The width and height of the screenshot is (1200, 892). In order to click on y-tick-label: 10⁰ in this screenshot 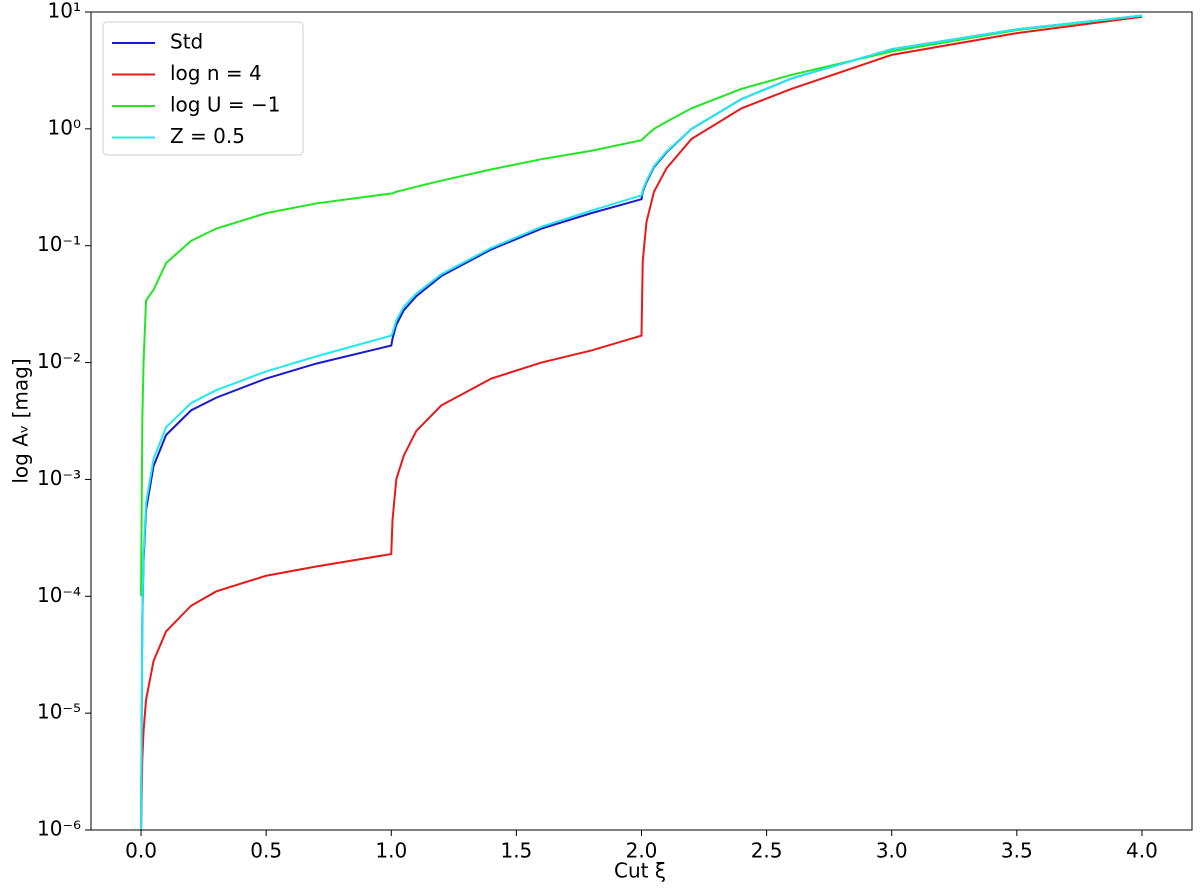, I will do `click(64, 127)`.